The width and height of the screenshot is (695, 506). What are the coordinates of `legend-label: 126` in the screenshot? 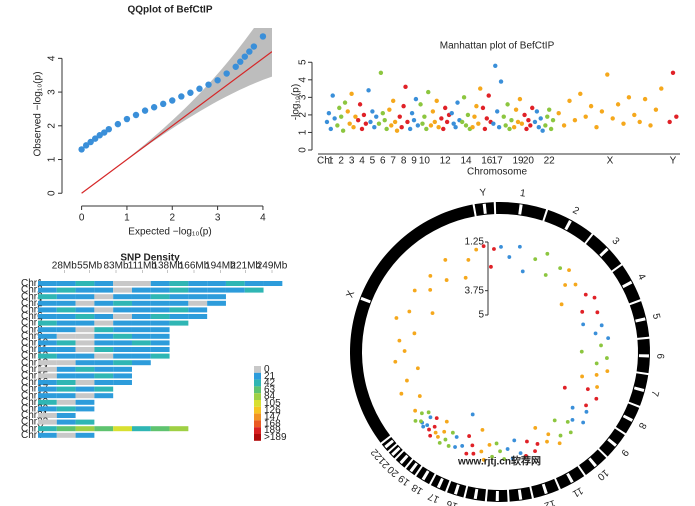 It's located at (272, 410).